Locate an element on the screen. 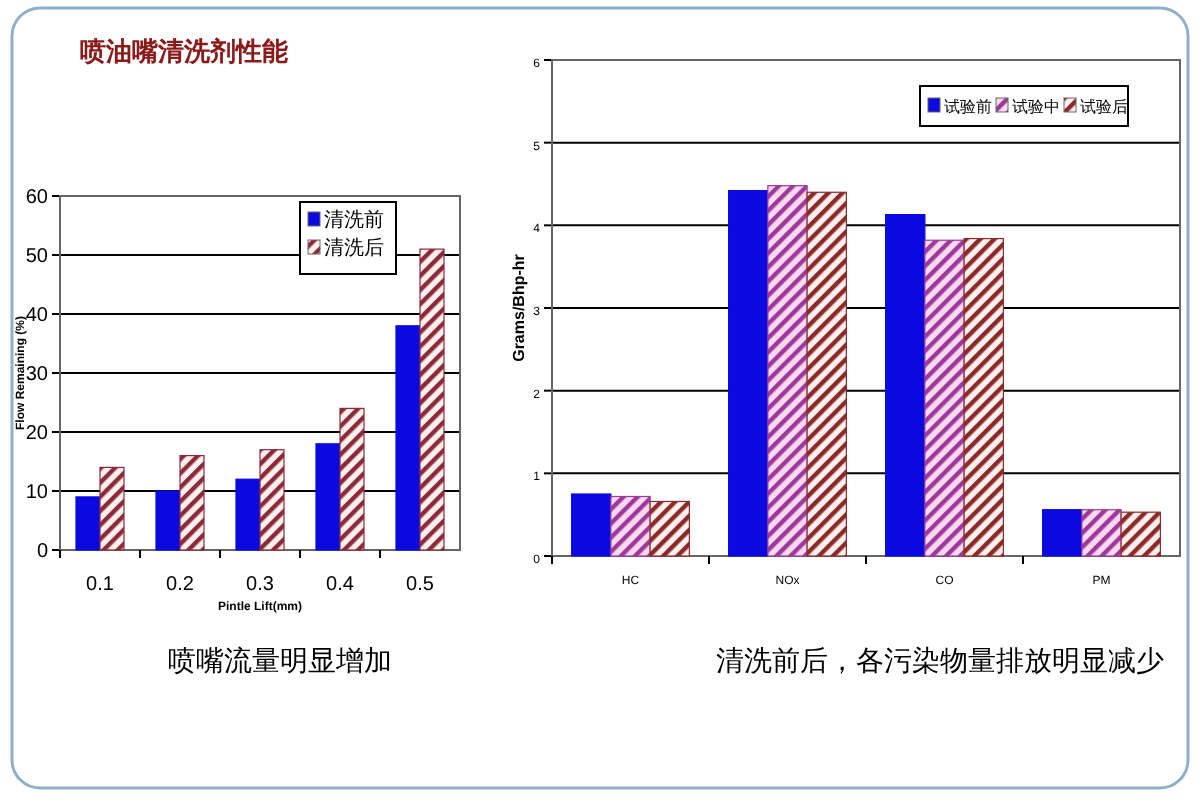  legend-label: 试验中 is located at coordinates (1036, 107).